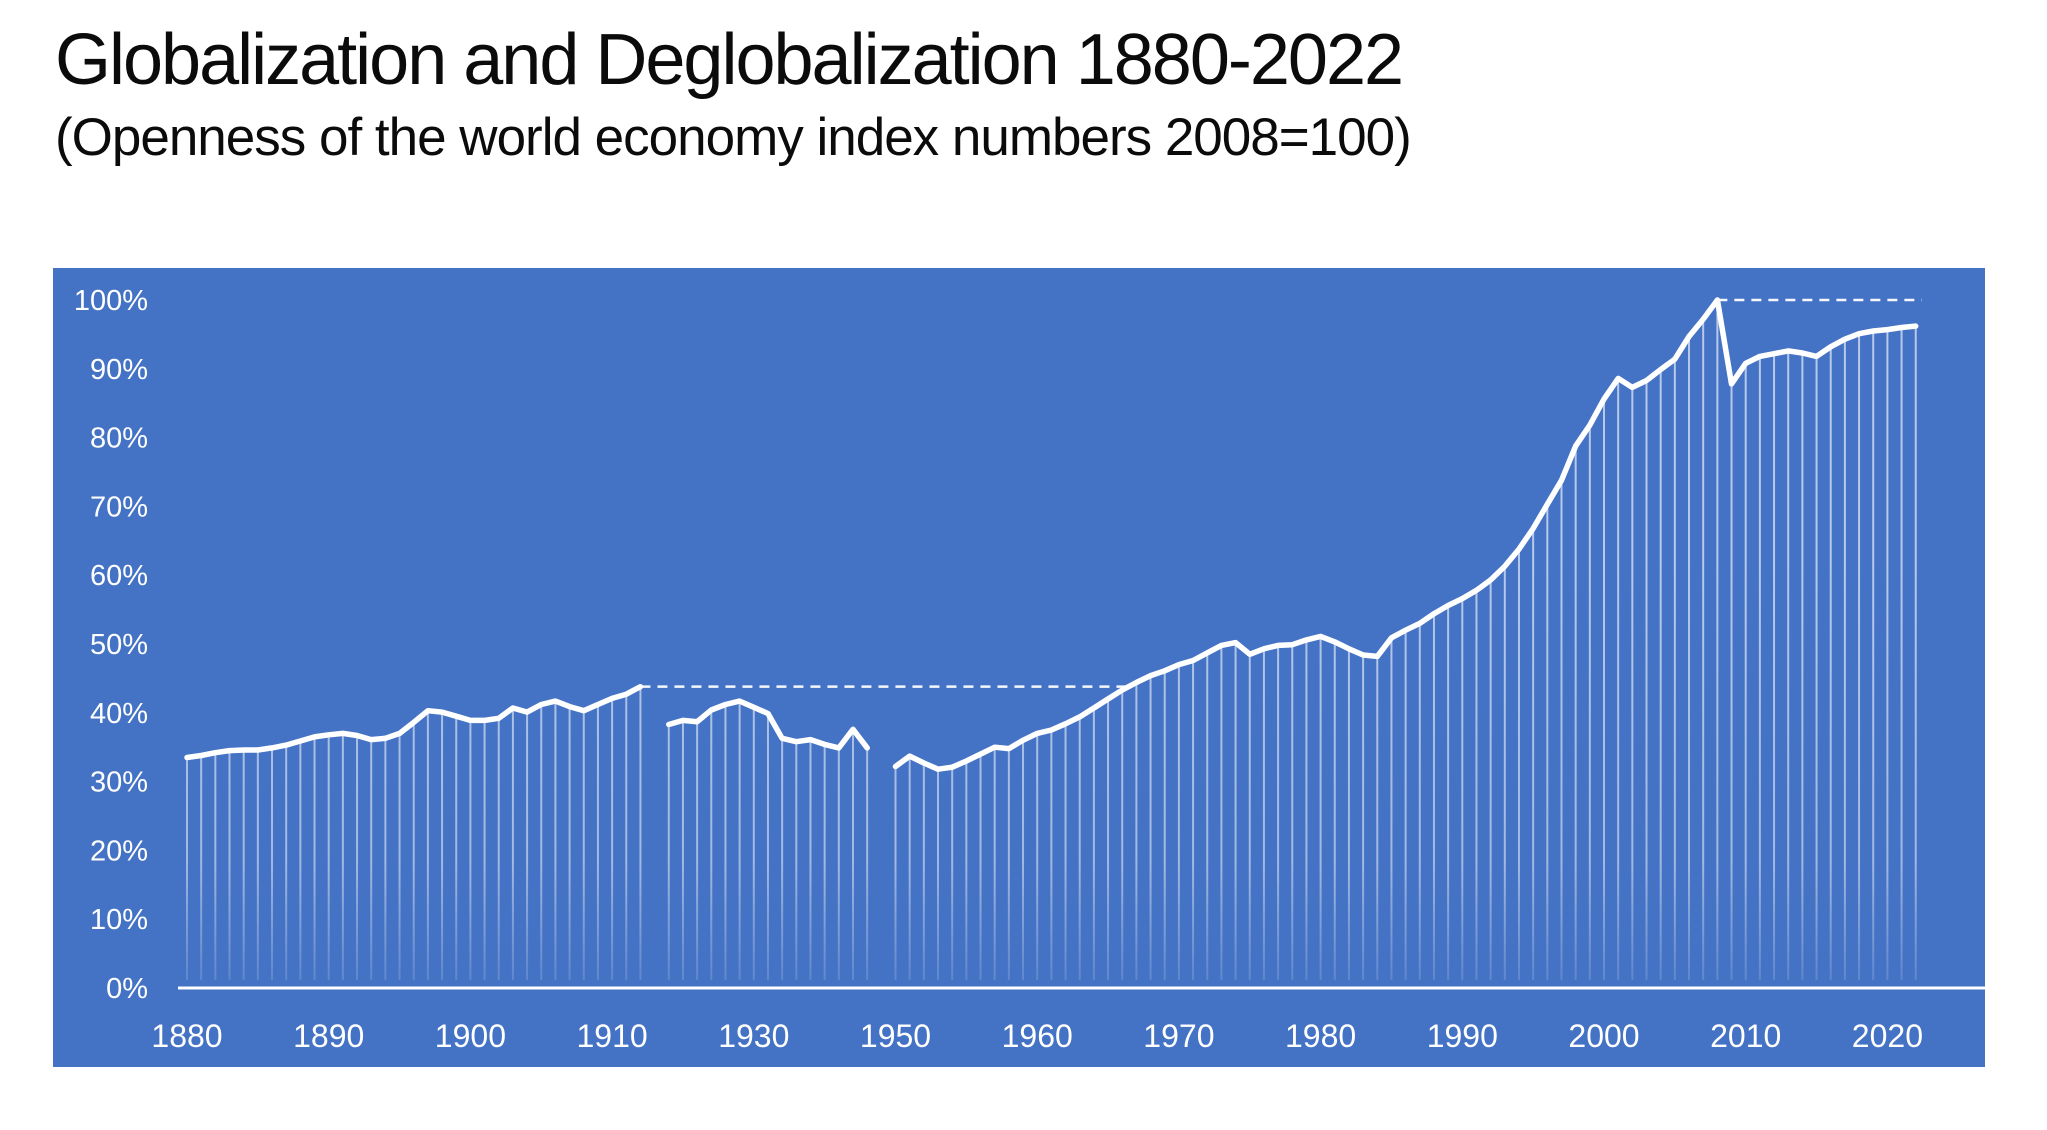 Image resolution: width=2047 pixels, height=1130 pixels. Describe the element at coordinates (1178, 1036) in the screenshot. I see `x-axis-label: 1970` at that location.